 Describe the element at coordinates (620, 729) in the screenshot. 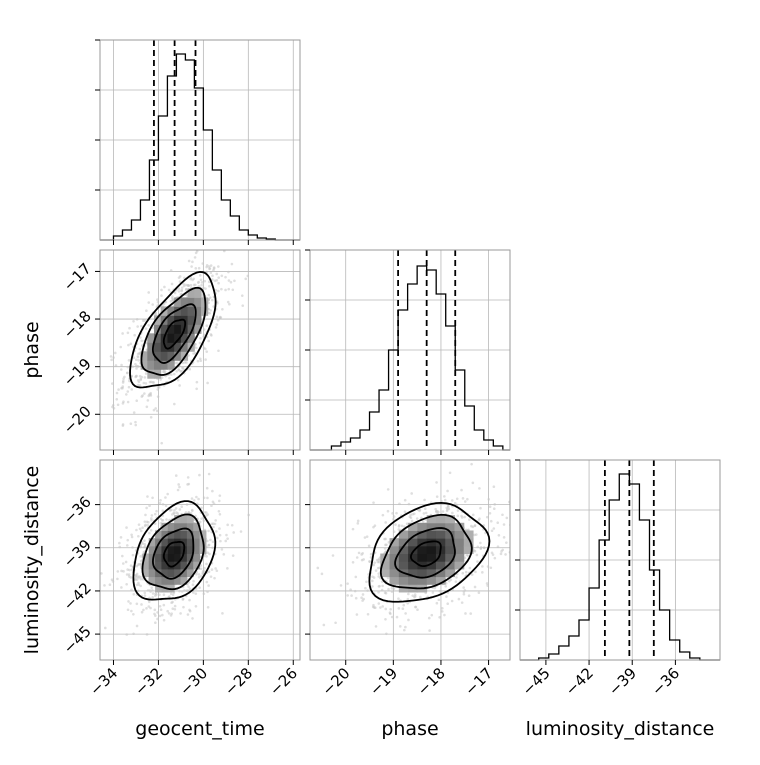

I see `axis-label-luminosity-distance-x: luminosity_distance` at that location.